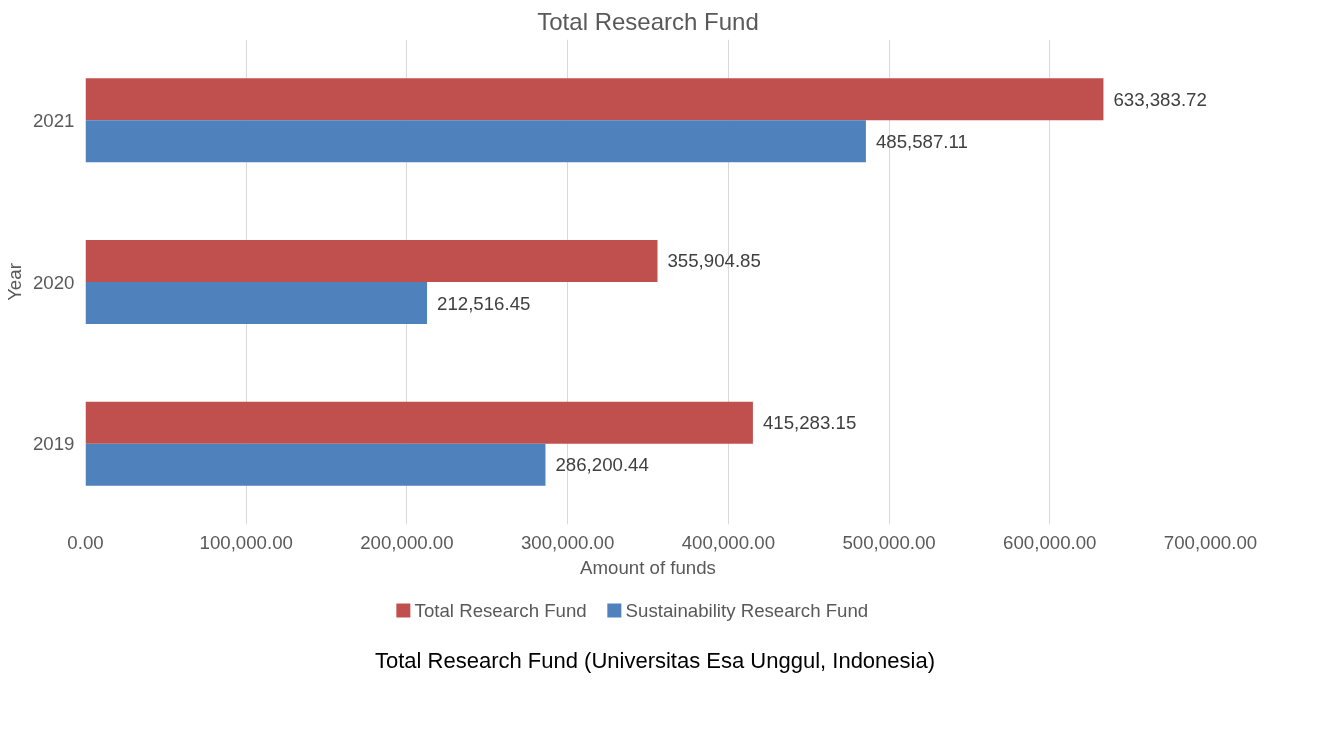 The width and height of the screenshot is (1317, 734). Describe the element at coordinates (246, 542) in the screenshot. I see `x-tick-label: 100,000.00` at that location.